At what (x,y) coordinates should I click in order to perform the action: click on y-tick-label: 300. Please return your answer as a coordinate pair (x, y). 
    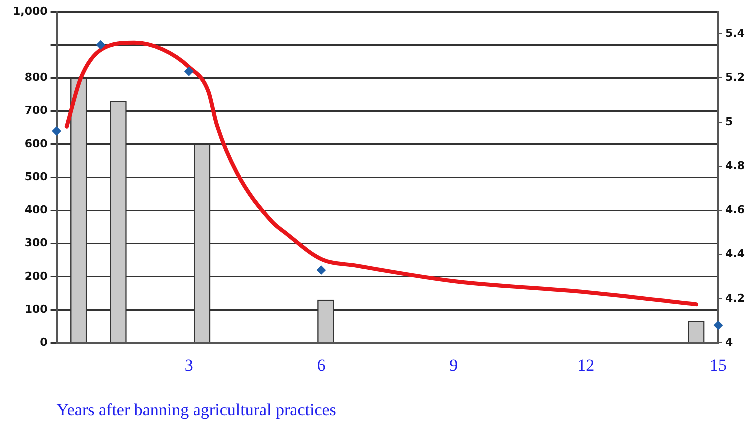
    Looking at the image, I should click on (36, 243).